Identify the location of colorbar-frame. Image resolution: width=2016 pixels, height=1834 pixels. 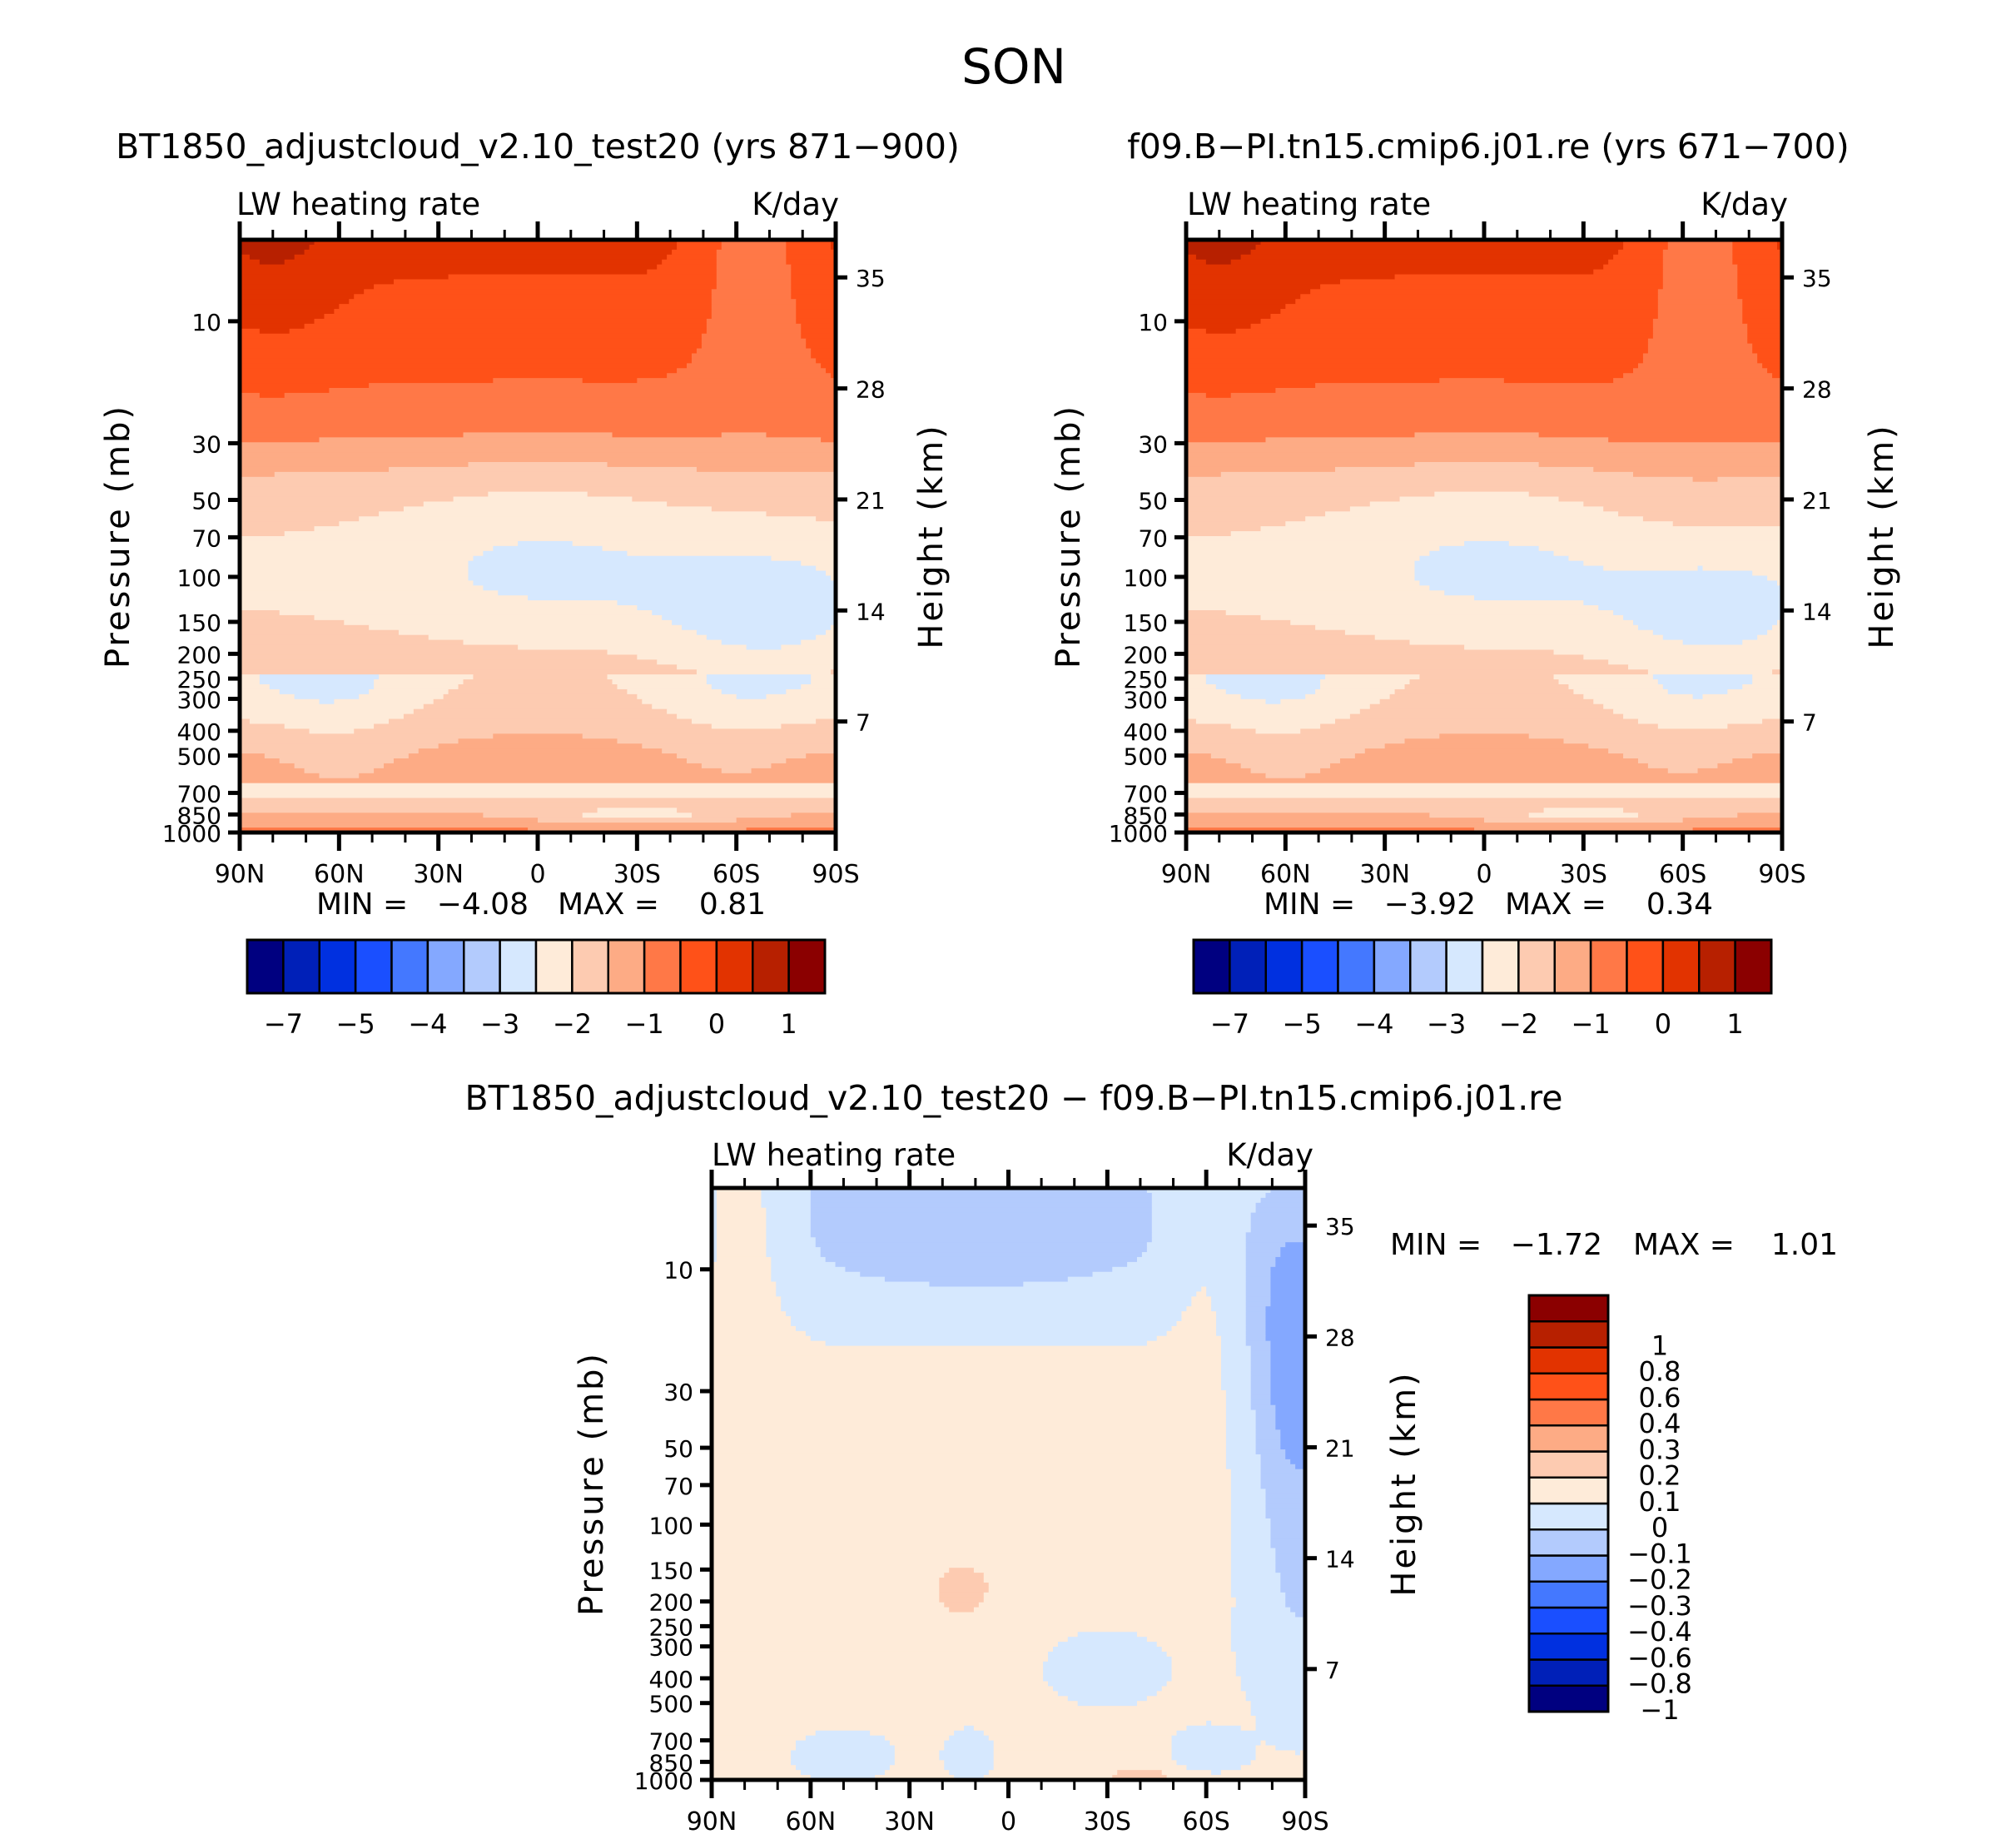
(1568, 1503).